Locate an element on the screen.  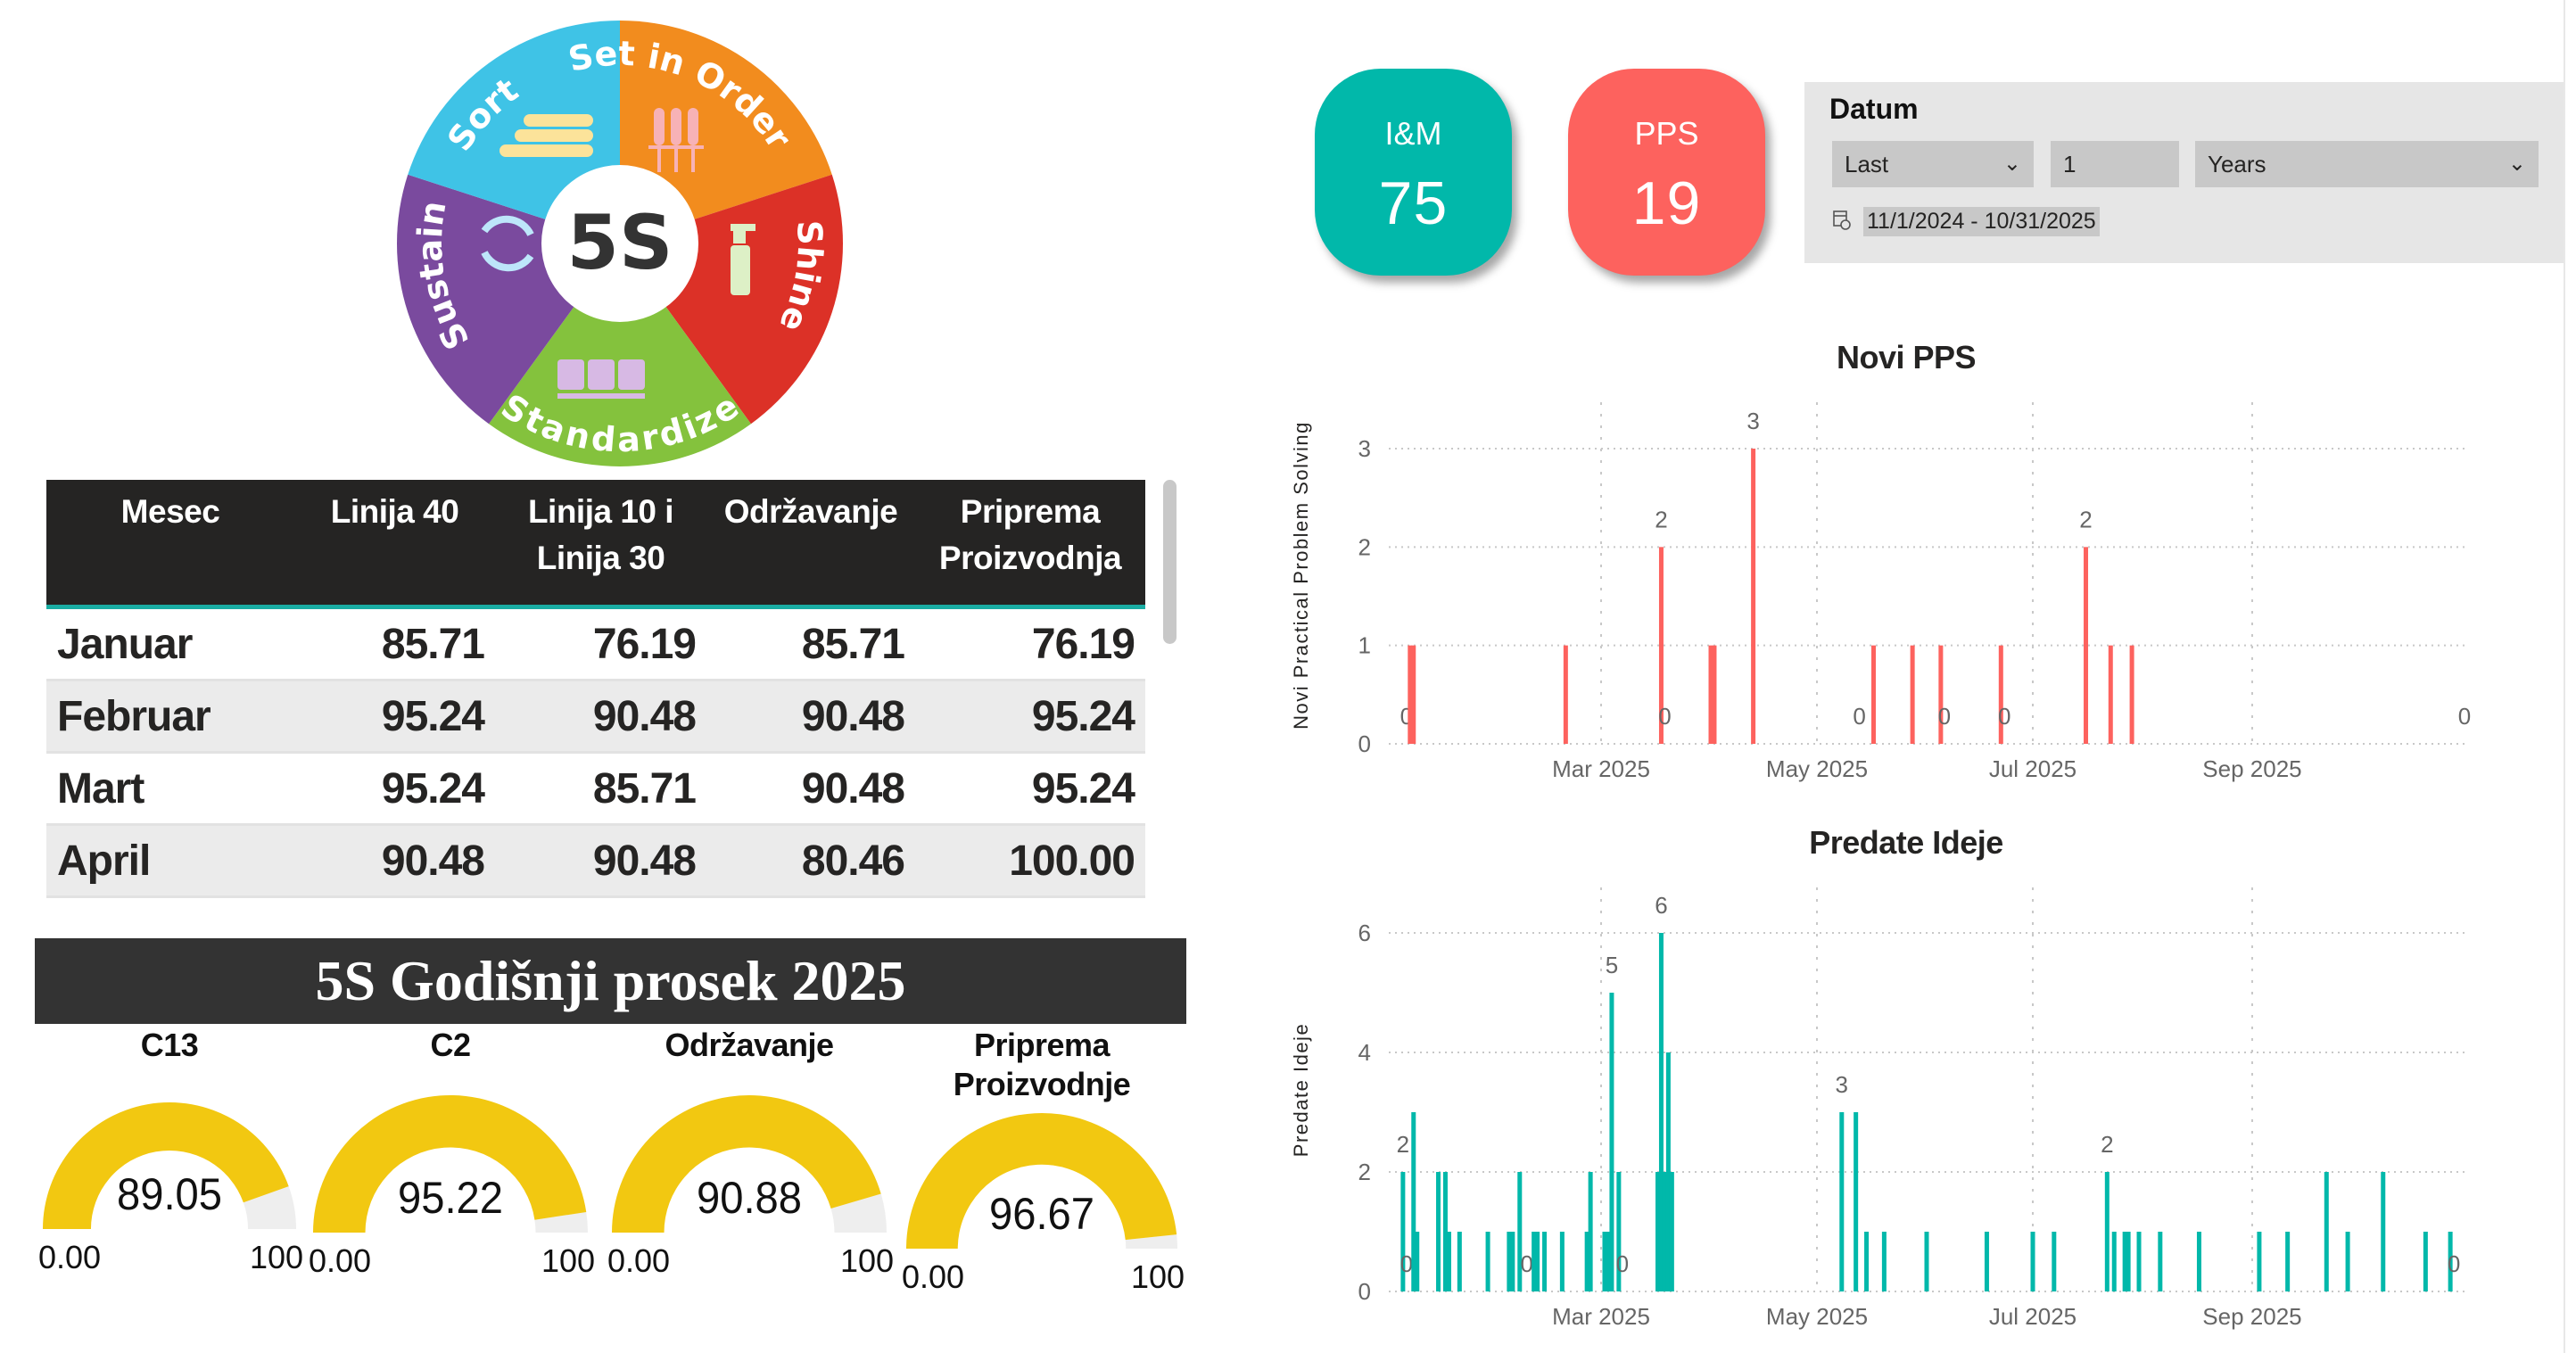
calendar-icon is located at coordinates (1842, 220).